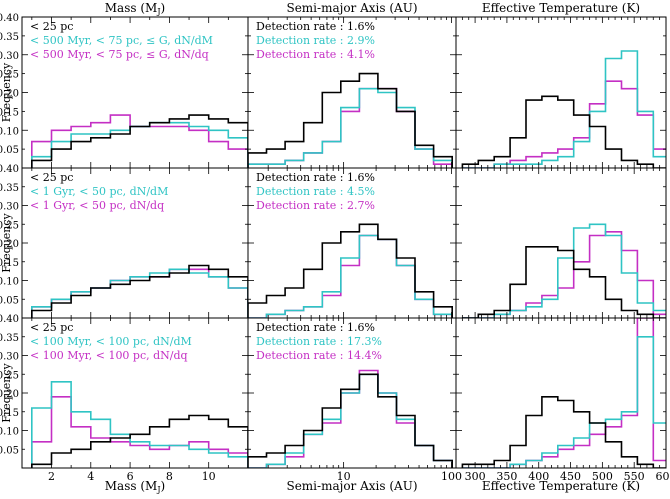  Describe the element at coordinates (319, 355) in the screenshot. I see `legend-entry-r2c1-2: Detection rate : 14.4%` at that location.